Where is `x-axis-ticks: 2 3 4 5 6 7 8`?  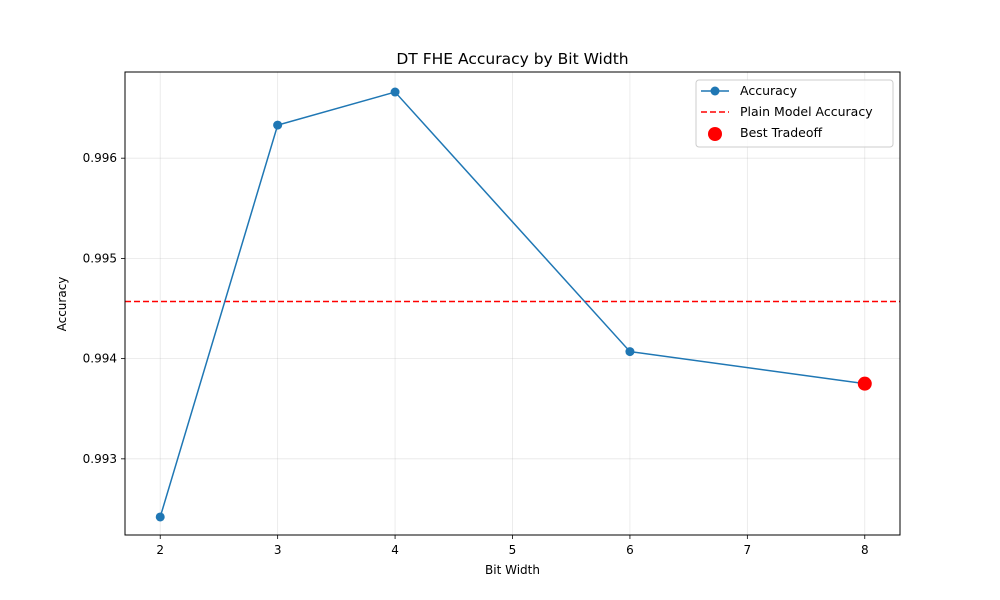 x-axis-ticks: 2 3 4 5 6 7 8 is located at coordinates (512, 546).